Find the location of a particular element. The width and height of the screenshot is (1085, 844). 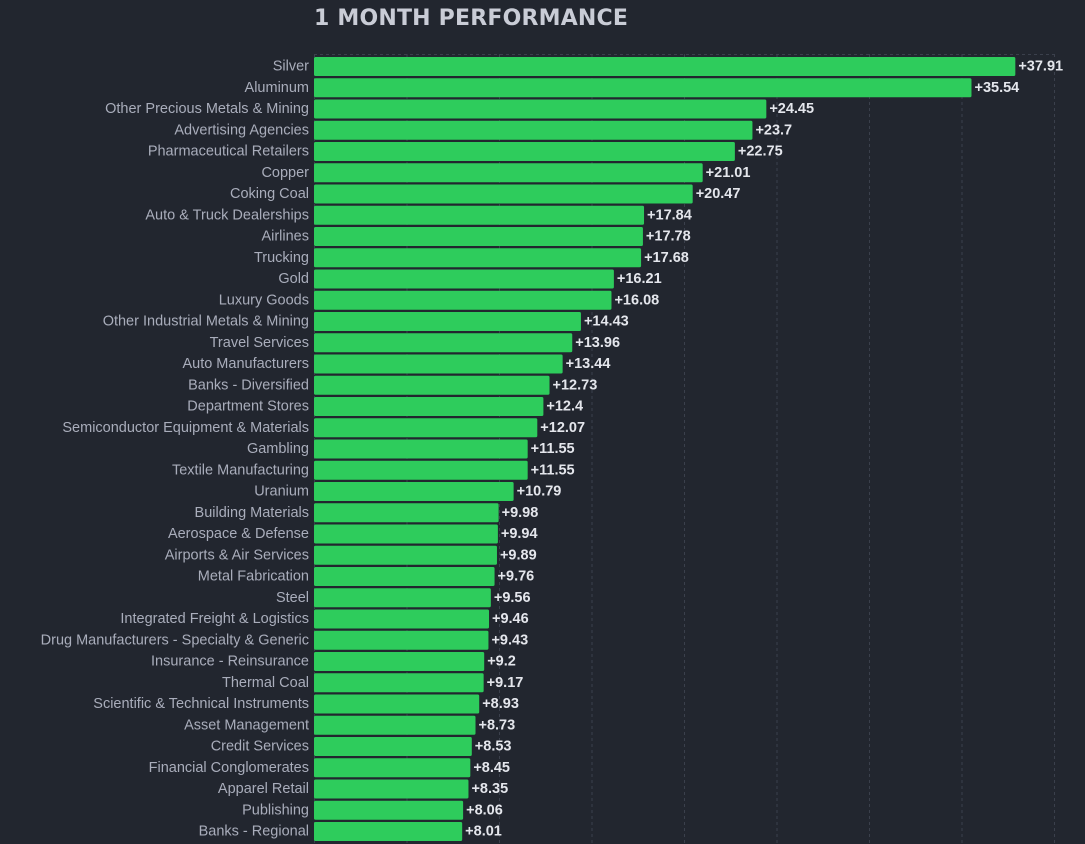

category-label: Travel Services is located at coordinates (259, 343).